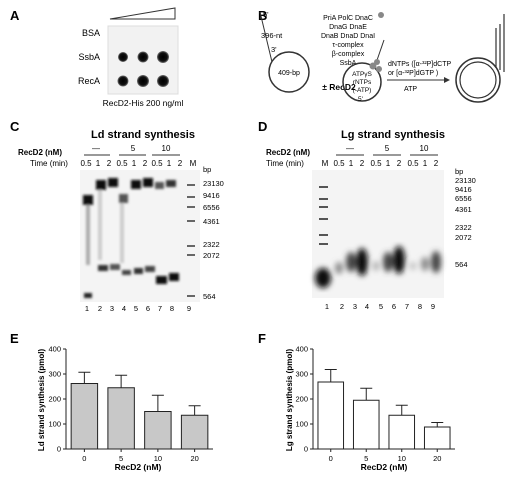  What do you see at coordinates (211, 255) in the screenshot?
I see `marker-c-6: 2072` at bounding box center [211, 255].